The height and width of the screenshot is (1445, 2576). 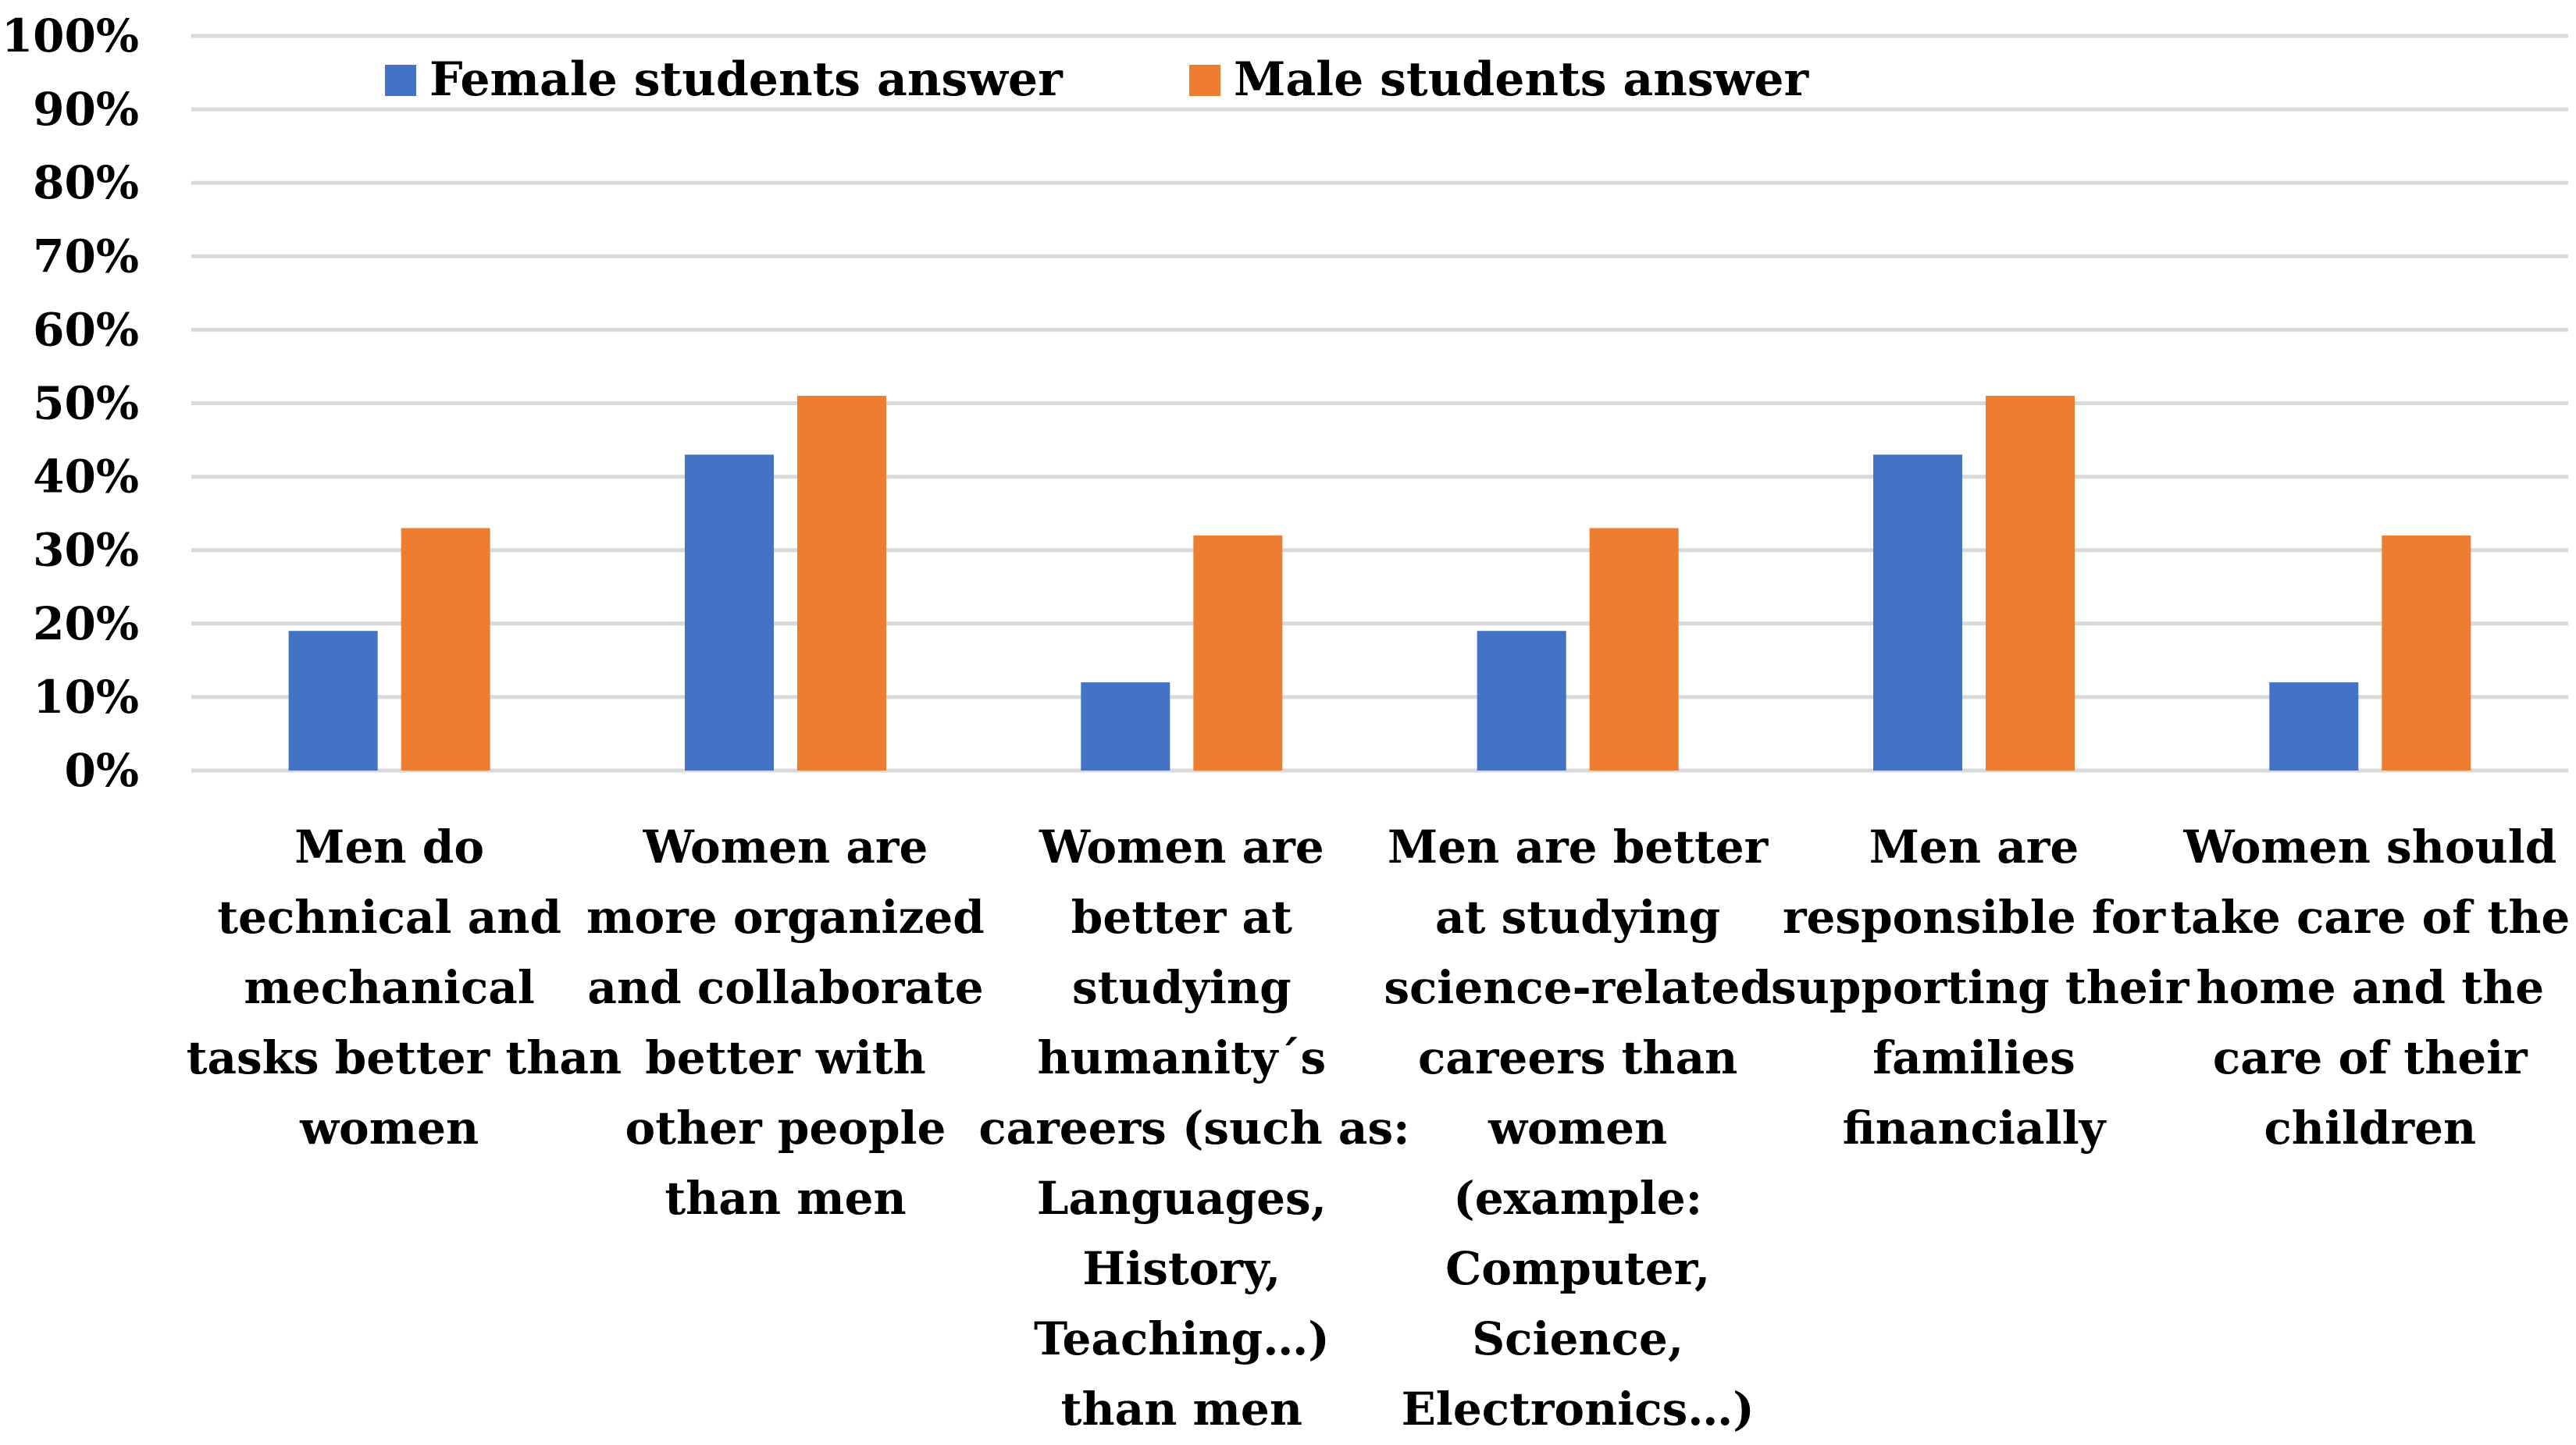 I want to click on category-label-line: mechanical, so click(x=389, y=988).